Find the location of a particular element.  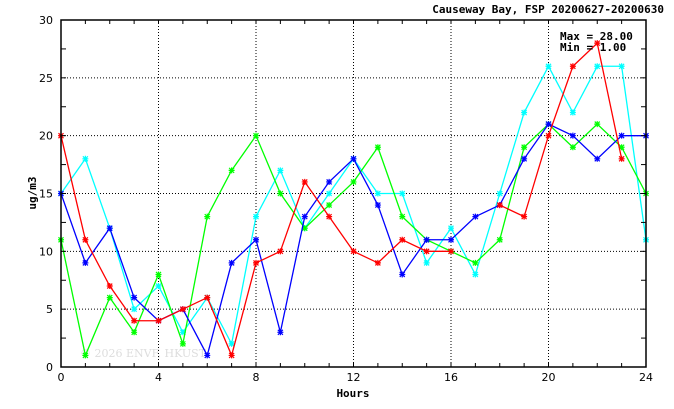

y-tick-label: 0 is located at coordinates (49, 367).